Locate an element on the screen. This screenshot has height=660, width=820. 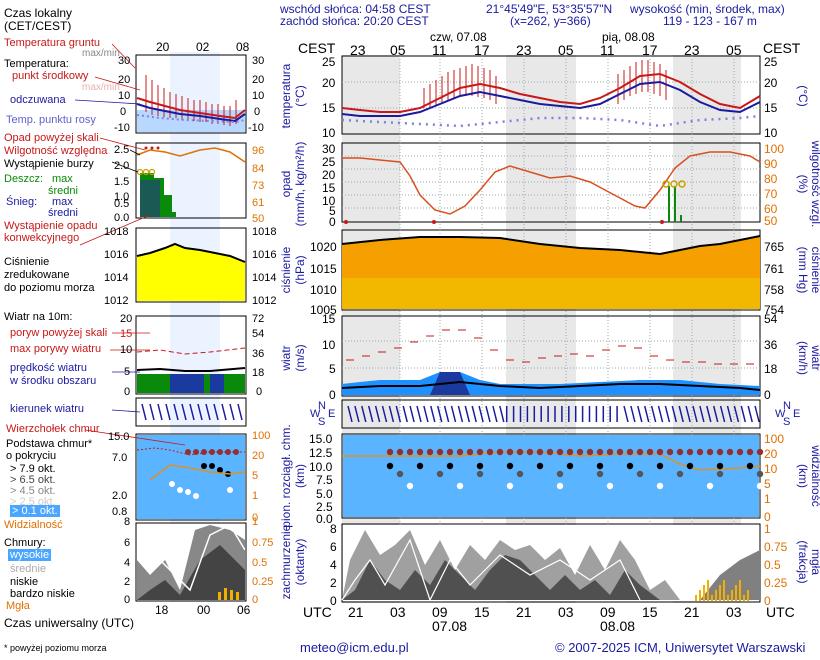
legend-okt-3: > 4.5 okt. is located at coordinates (33, 491).